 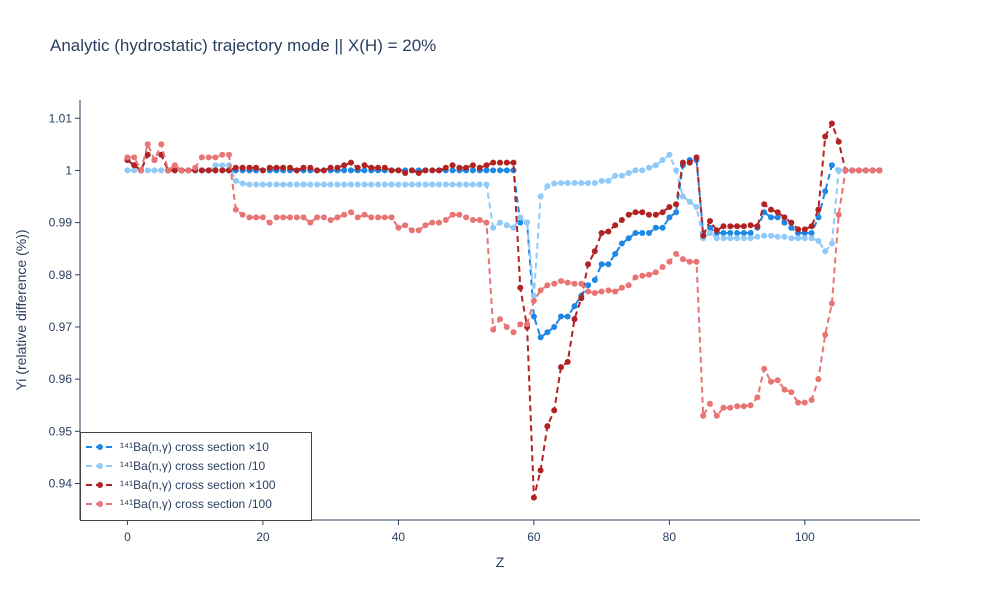 What do you see at coordinates (177, 447) in the screenshot?
I see `legend-item: ¹⁴¹Ba(n,γ) cross section ×10` at bounding box center [177, 447].